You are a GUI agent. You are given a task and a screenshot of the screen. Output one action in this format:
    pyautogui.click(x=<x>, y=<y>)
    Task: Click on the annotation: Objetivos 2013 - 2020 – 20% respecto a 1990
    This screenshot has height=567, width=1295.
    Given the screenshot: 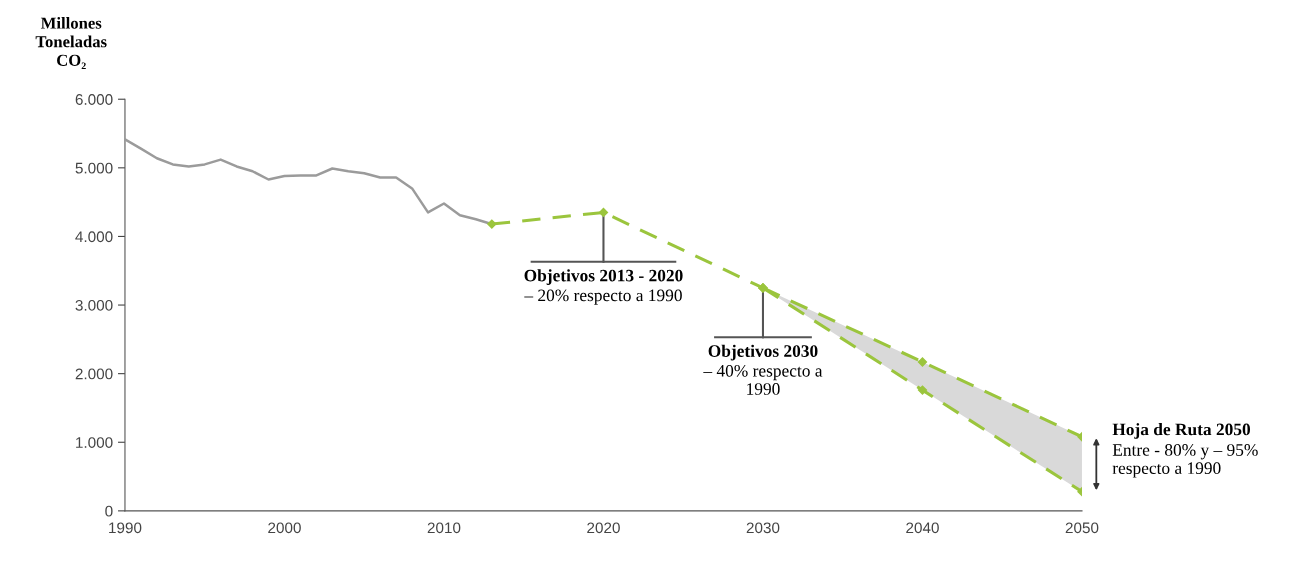 What is the action you would take?
    pyautogui.click(x=603, y=287)
    